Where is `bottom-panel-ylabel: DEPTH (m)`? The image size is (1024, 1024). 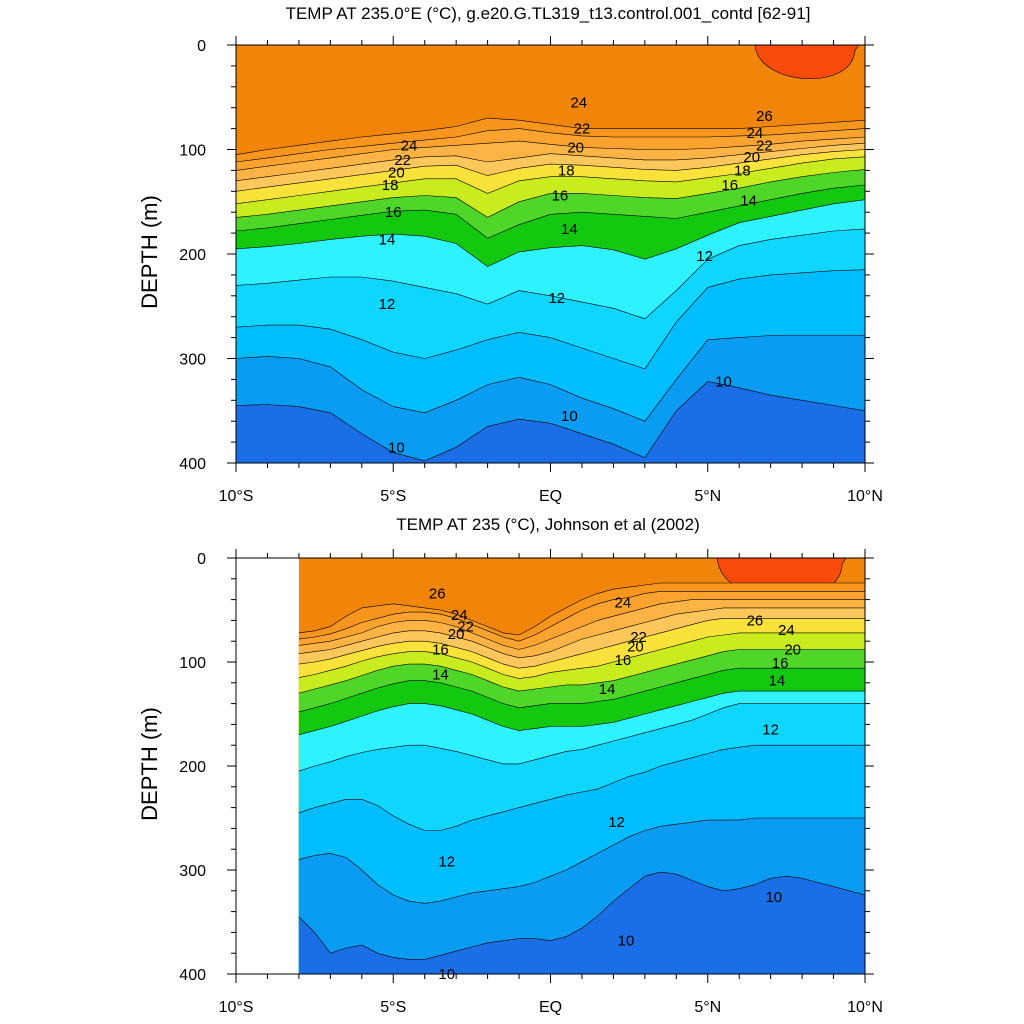
bottom-panel-ylabel: DEPTH (m) is located at coordinates (149, 764).